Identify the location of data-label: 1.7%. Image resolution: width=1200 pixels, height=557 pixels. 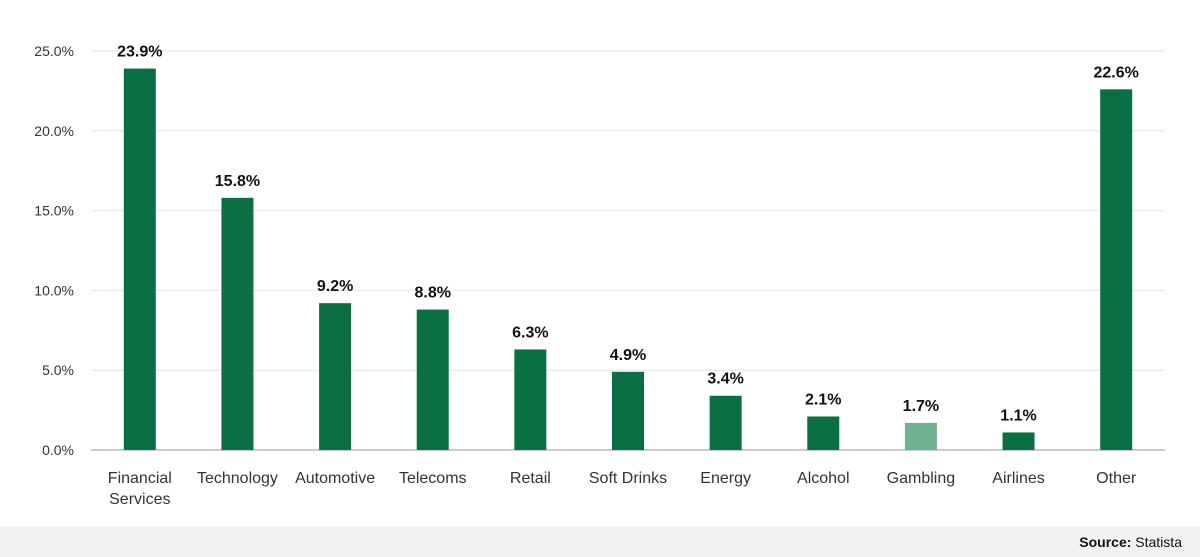
(921, 406).